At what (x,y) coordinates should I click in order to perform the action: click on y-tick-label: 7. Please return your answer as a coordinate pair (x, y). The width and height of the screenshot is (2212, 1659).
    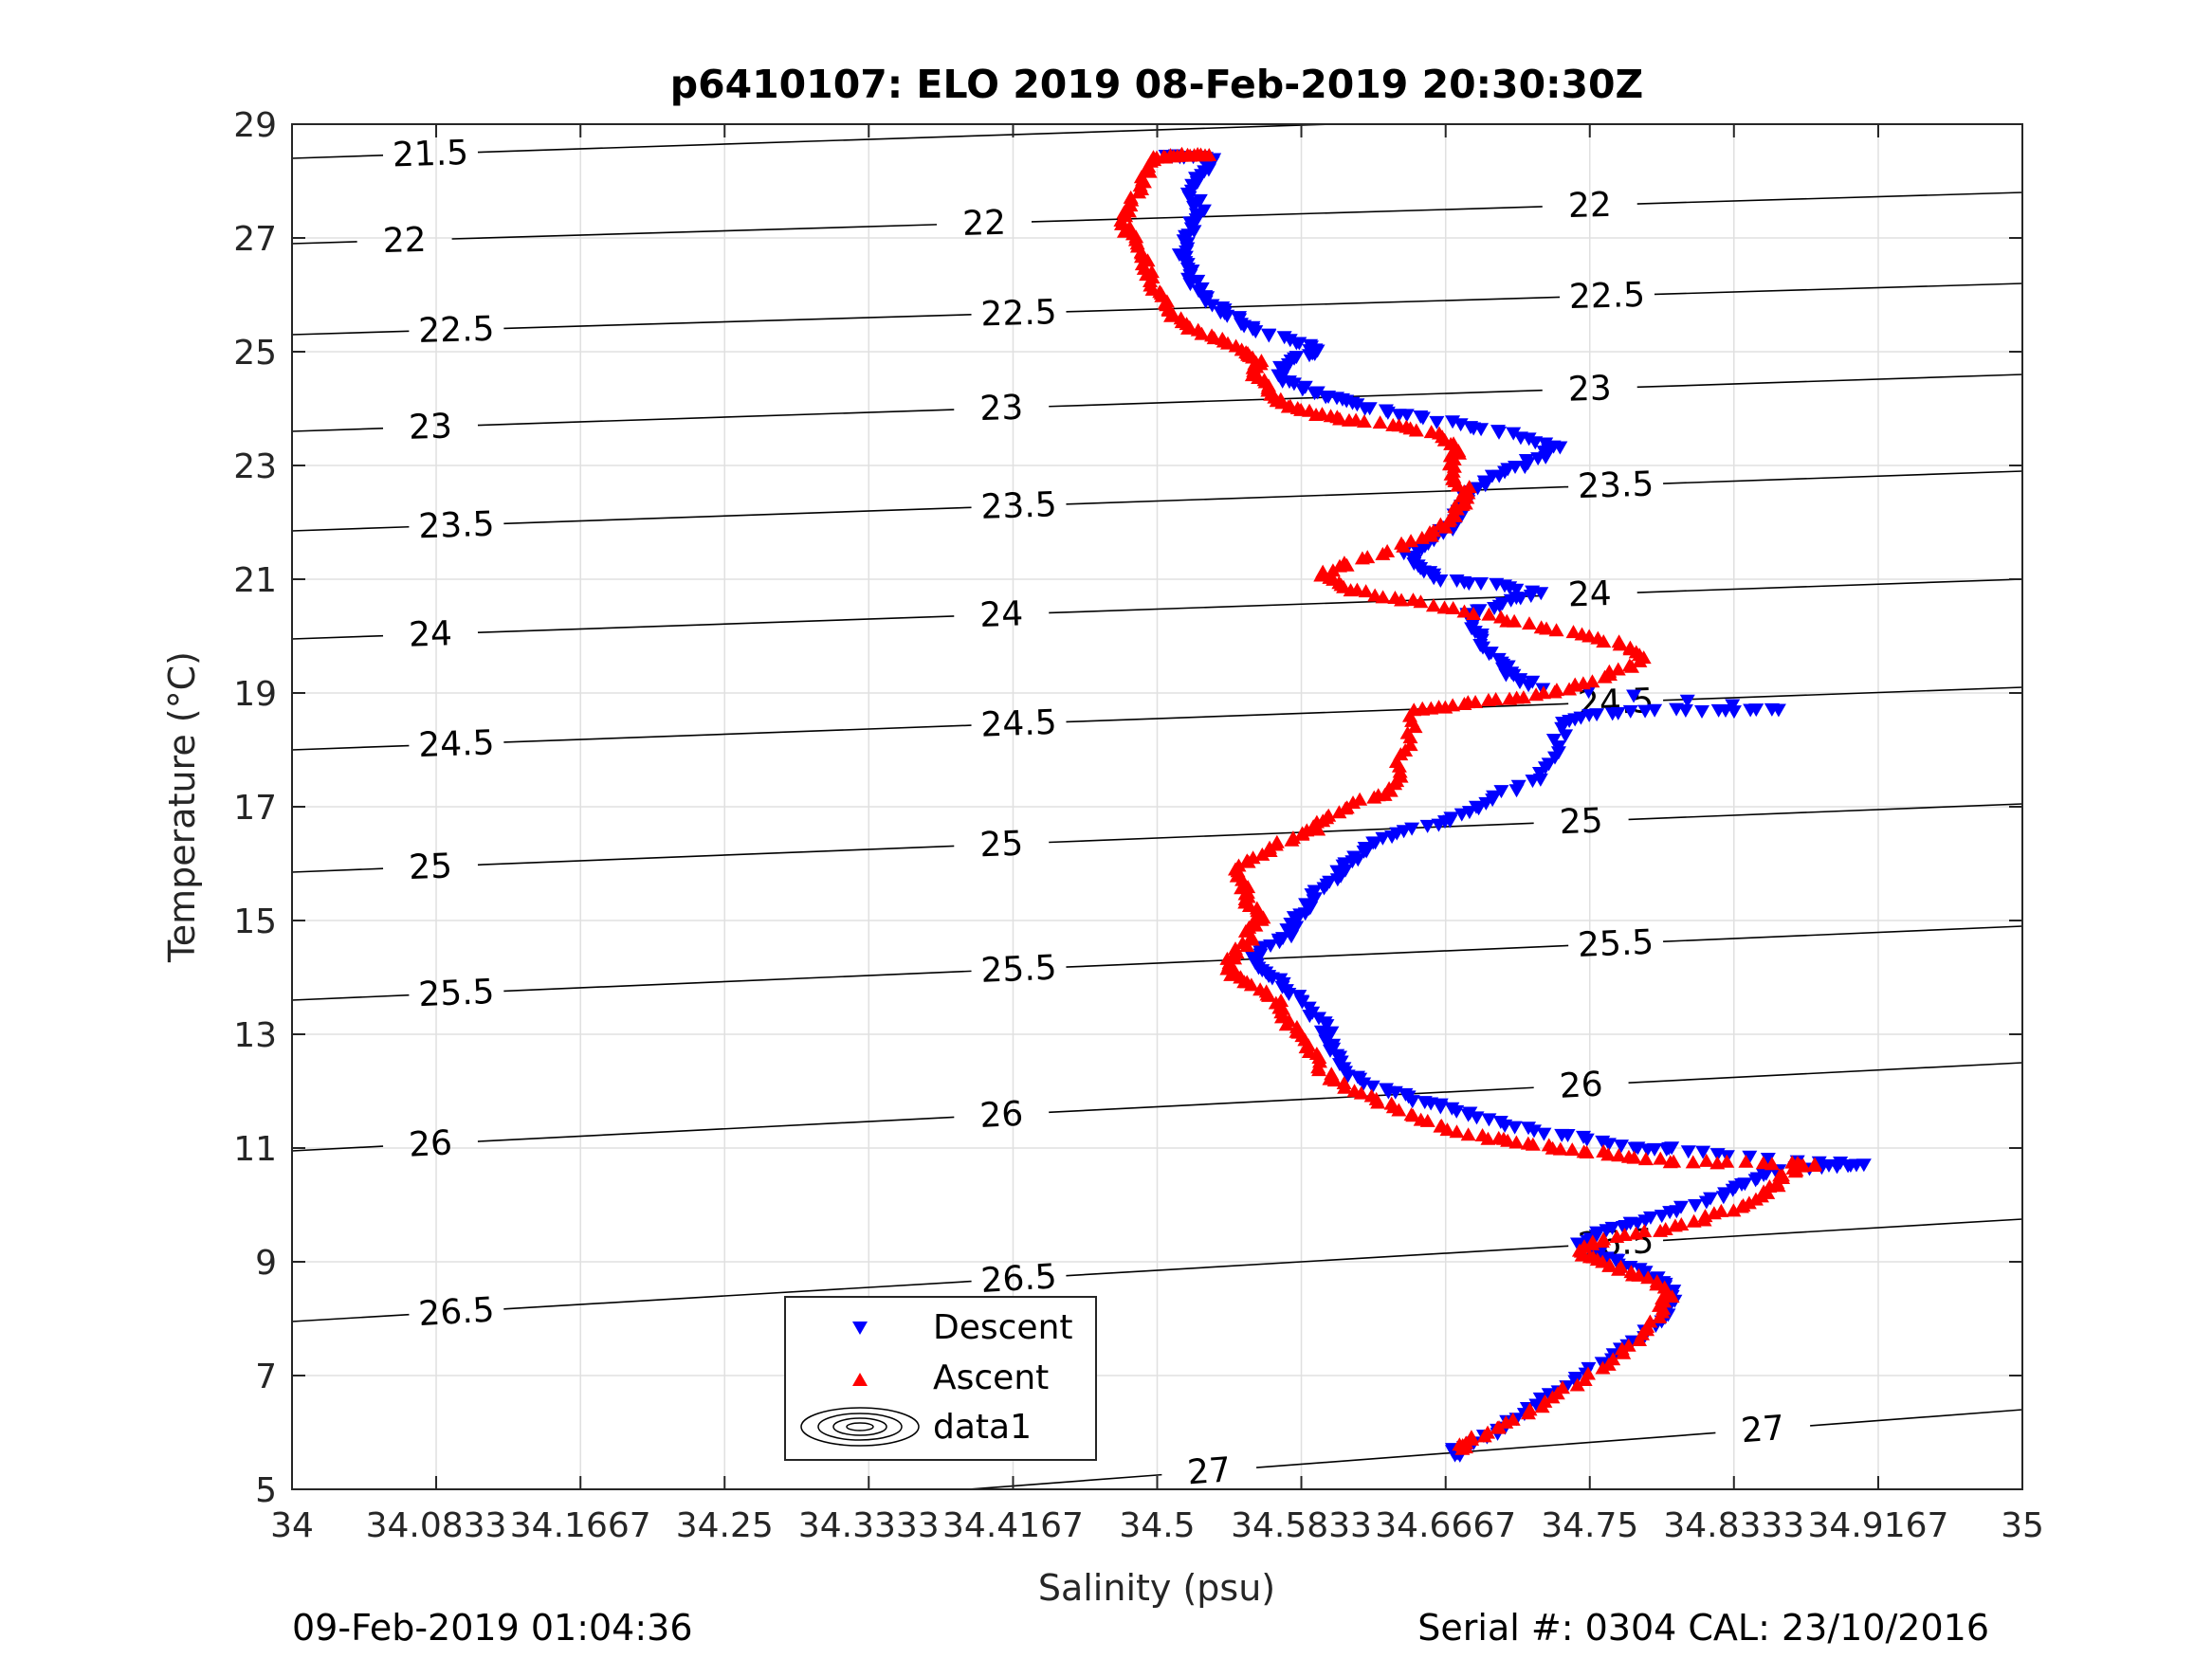
    Looking at the image, I should click on (266, 1377).